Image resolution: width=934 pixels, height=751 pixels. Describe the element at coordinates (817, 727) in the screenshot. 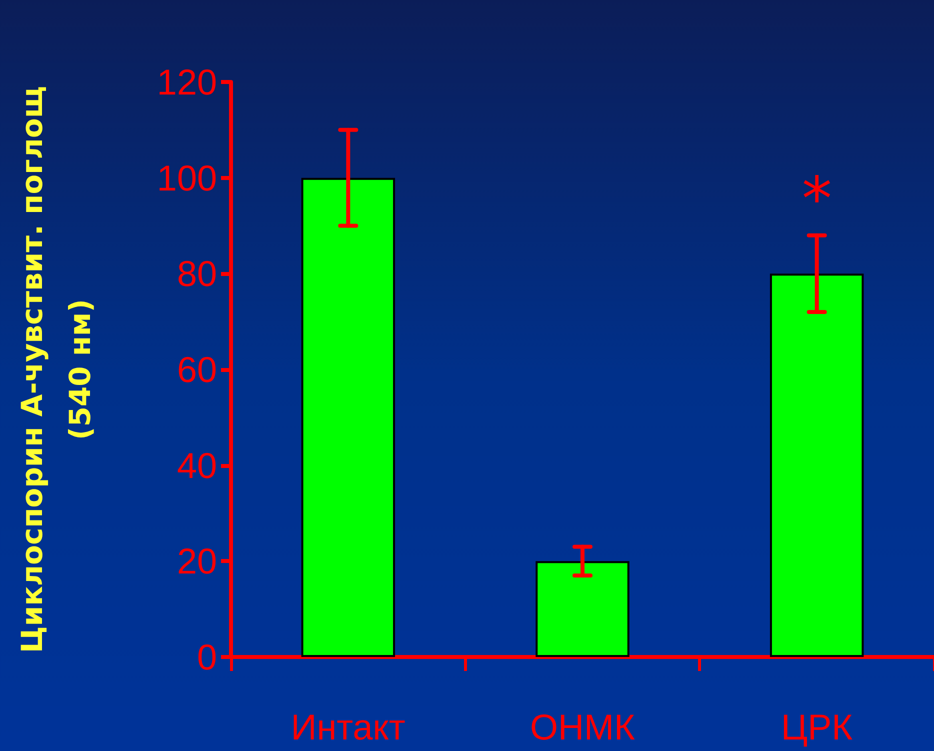

I see `x-tick-label: ЦРК` at that location.